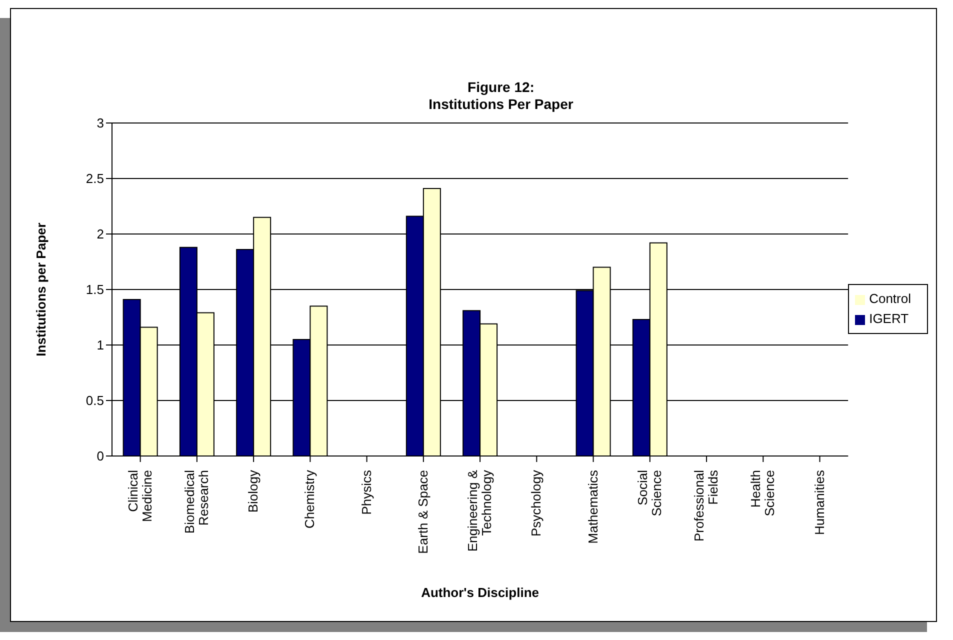 This screenshot has height=640, width=953. I want to click on x-tick-label: Biology, so click(253, 491).